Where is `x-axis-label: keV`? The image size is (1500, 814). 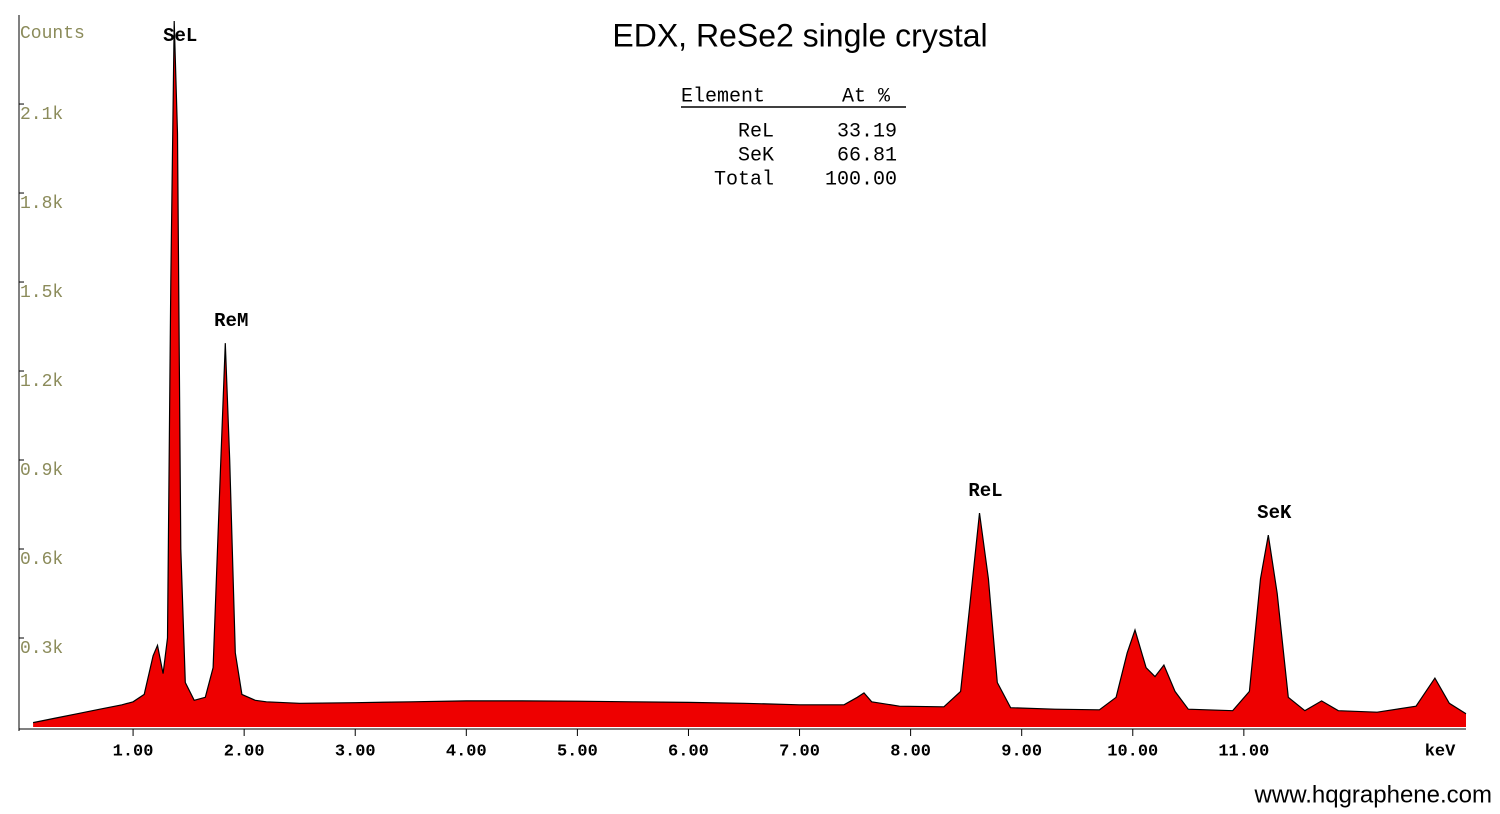 x-axis-label: keV is located at coordinates (1440, 751).